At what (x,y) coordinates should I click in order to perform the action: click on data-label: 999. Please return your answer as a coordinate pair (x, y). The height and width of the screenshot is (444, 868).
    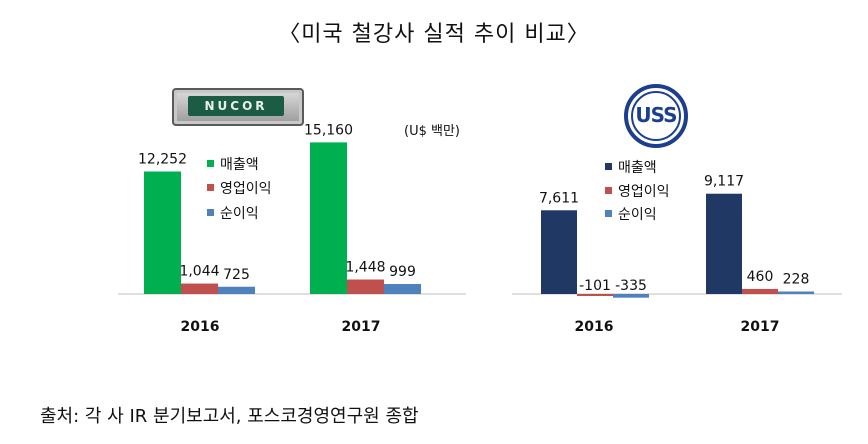
    Looking at the image, I should click on (402, 272).